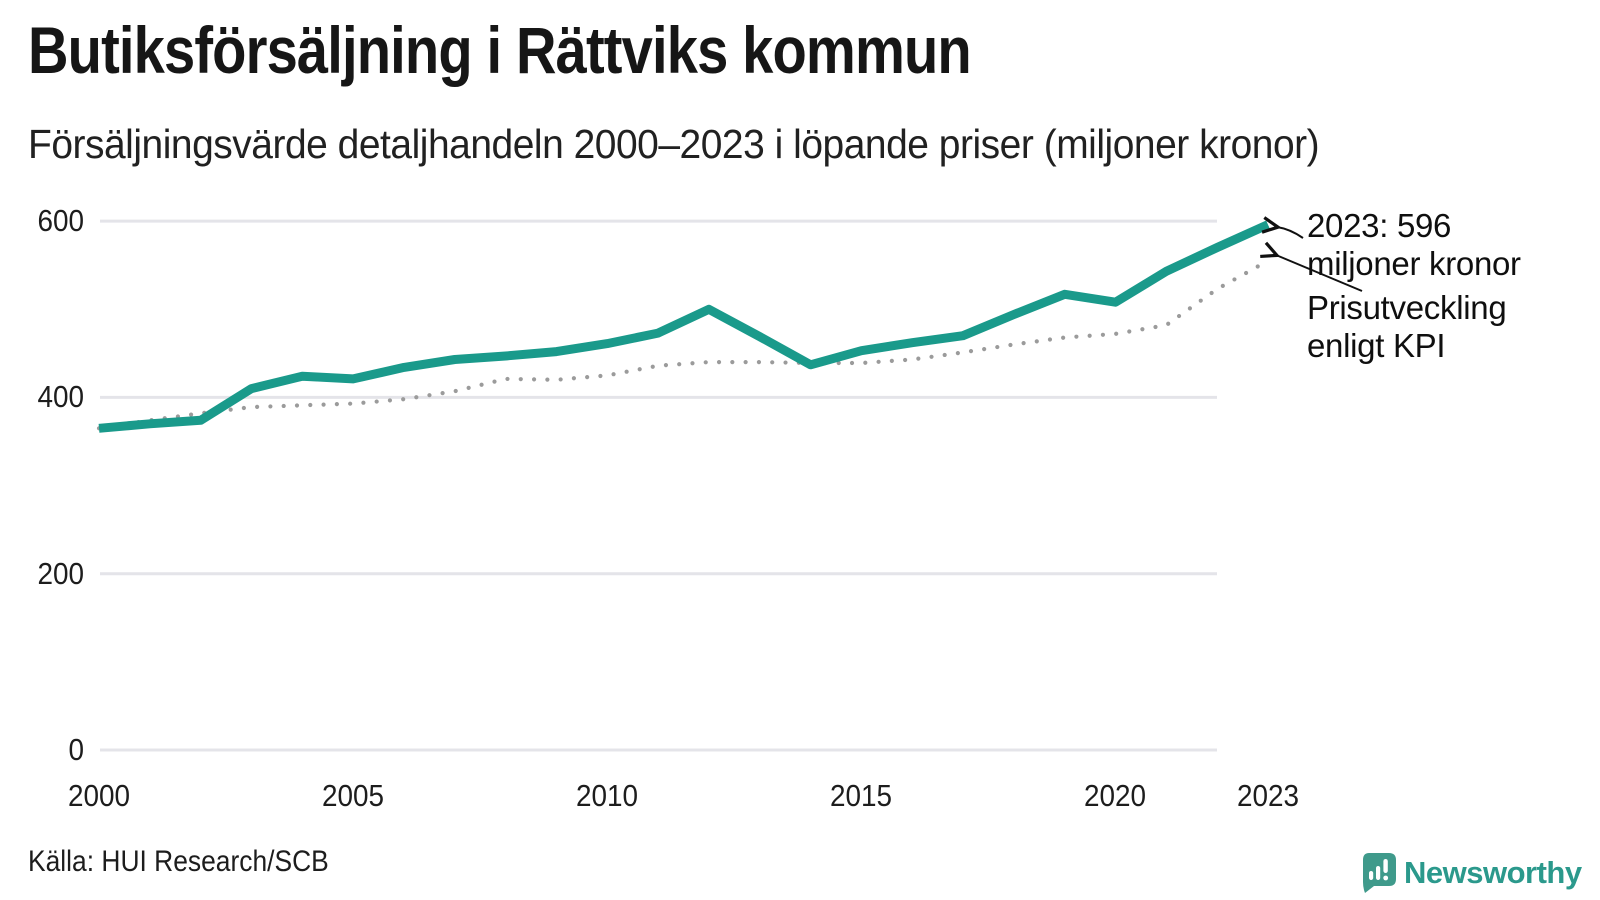  Describe the element at coordinates (1493, 872) in the screenshot. I see `newsworthy-wordmark: Newsworthy` at that location.